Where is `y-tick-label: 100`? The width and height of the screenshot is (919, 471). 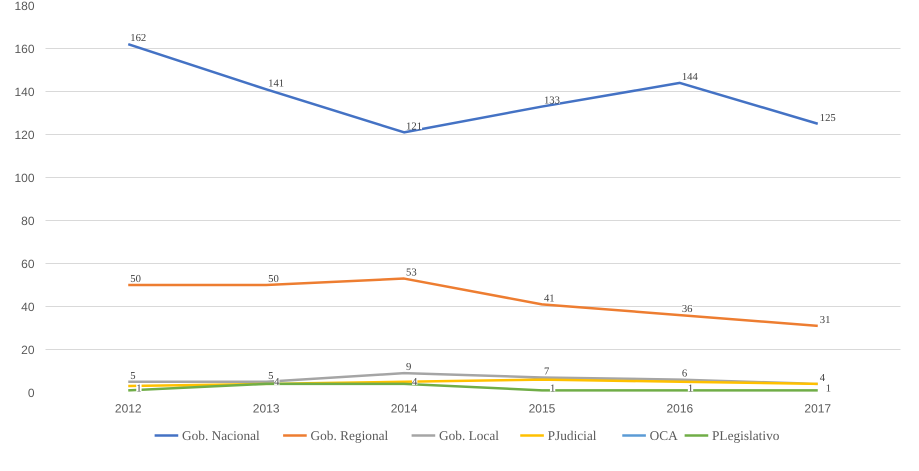 y-tick-label: 100 is located at coordinates (24, 178).